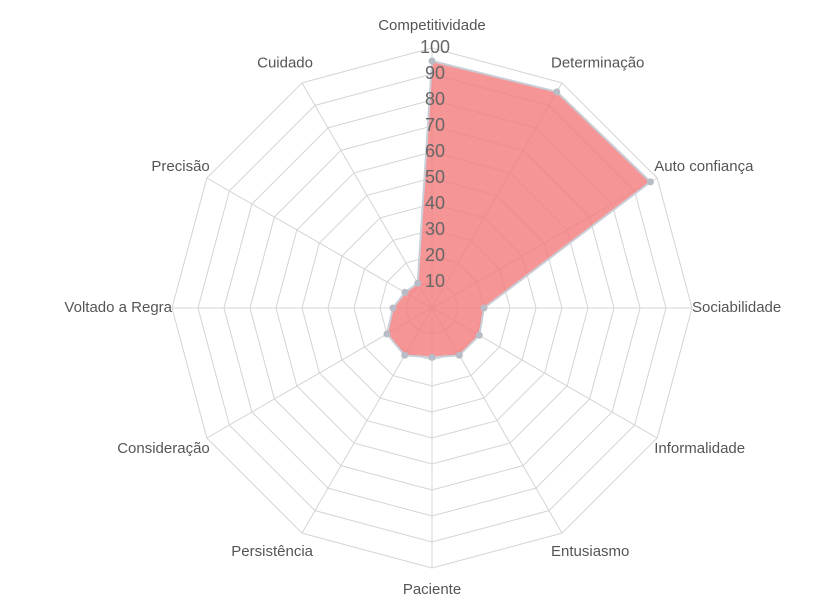 The height and width of the screenshot is (601, 826). I want to click on r-tick-label: 80, so click(435, 99).